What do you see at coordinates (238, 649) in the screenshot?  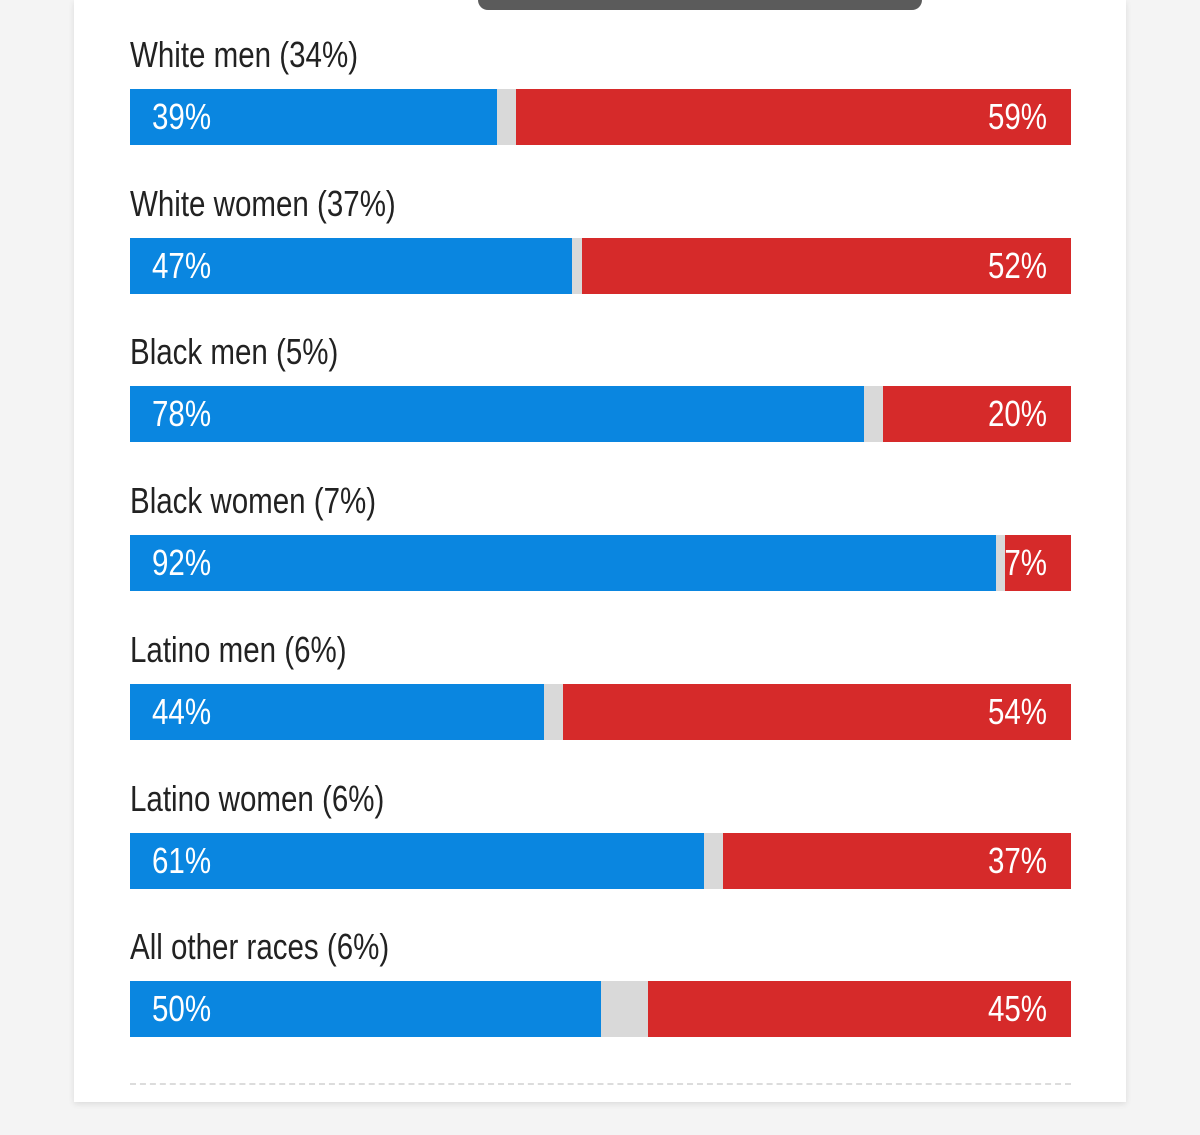 I see `category-label: Latino men (6%)` at bounding box center [238, 649].